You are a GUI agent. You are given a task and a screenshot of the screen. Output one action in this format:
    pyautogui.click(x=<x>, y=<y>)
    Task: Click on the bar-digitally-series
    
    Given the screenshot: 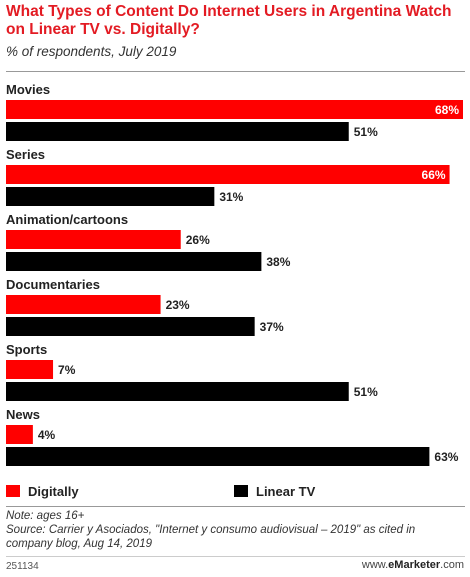 What is the action you would take?
    pyautogui.click(x=228, y=174)
    